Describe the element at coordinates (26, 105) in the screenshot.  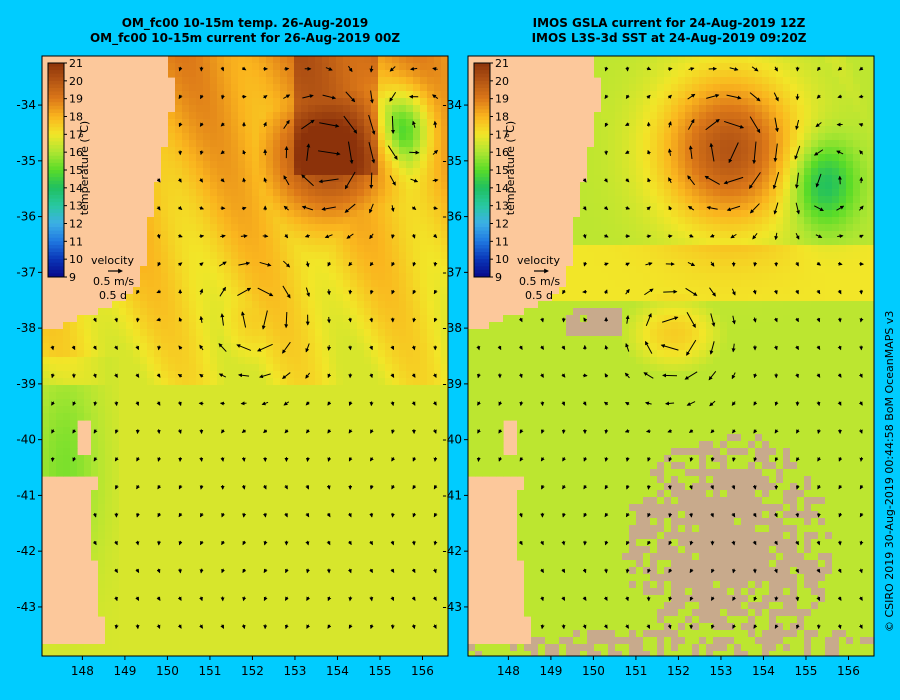
I see `y-tick-label: -34` at that location.